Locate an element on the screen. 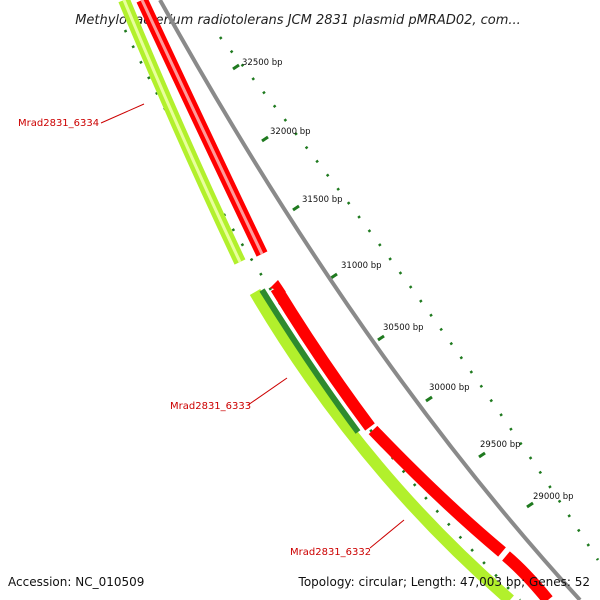 This screenshot has height=600, width=600. cds-forward-upper-highlight is located at coordinates (182, 131).